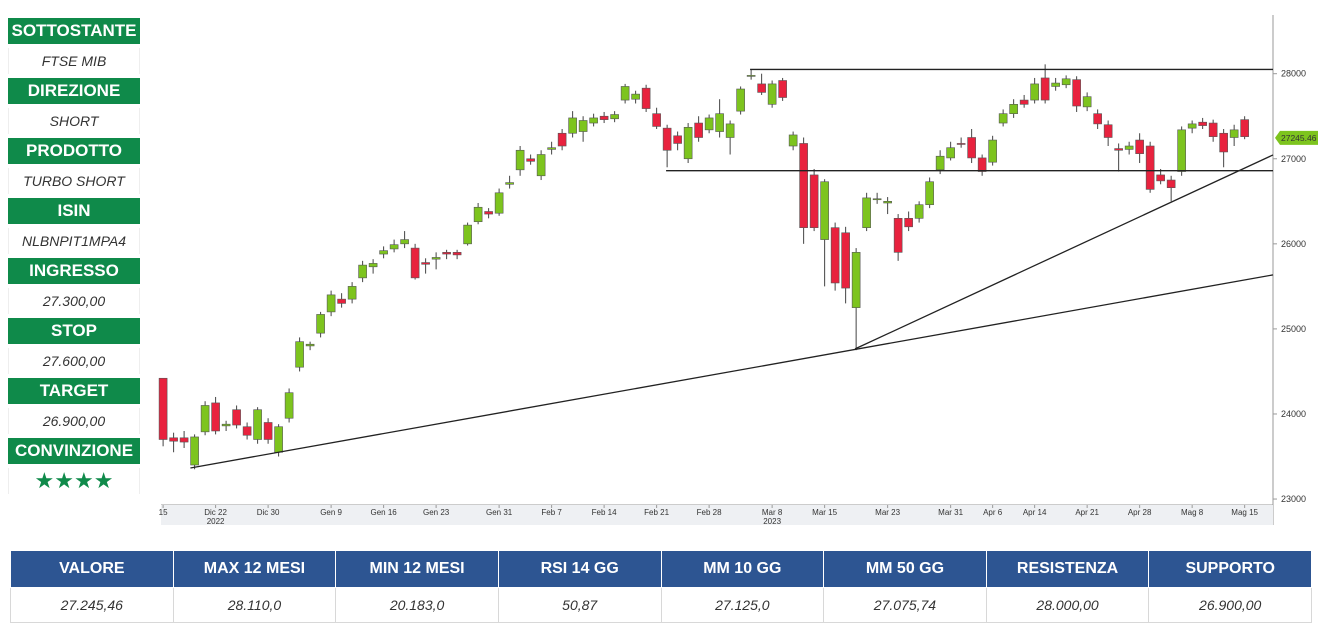 The width and height of the screenshot is (1327, 626). What do you see at coordinates (742, 569) in the screenshot?
I see `table-header: MM 10 GG` at bounding box center [742, 569].